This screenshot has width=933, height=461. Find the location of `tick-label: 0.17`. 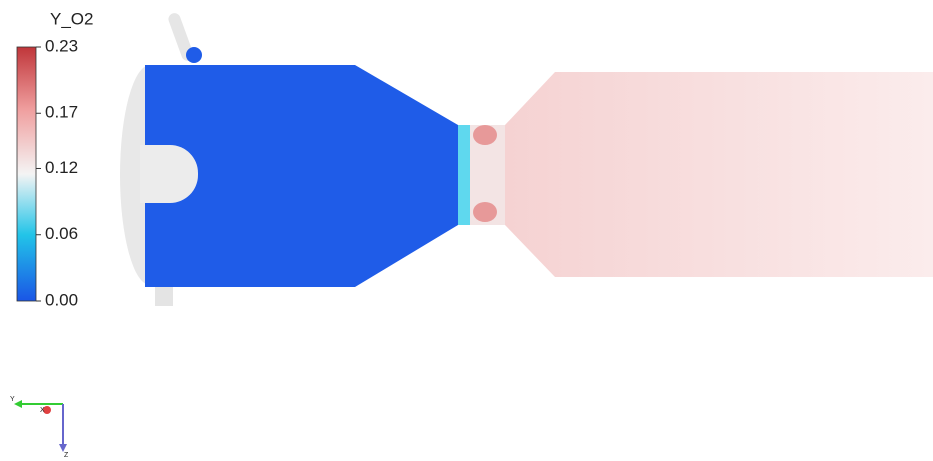

tick-label: 0.17 is located at coordinates (61, 112).